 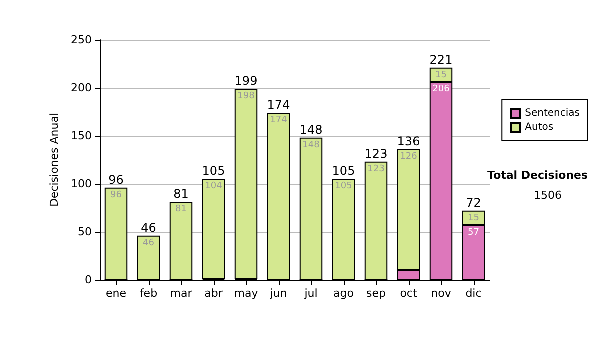 I want to click on data-label: 123, so click(x=376, y=169).